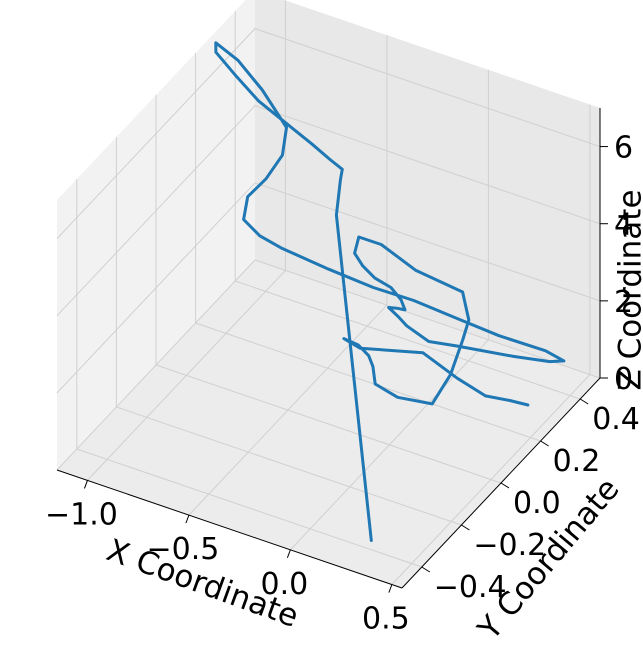  Describe the element at coordinates (229, 529) in the screenshot. I see `x-axis-line` at that location.